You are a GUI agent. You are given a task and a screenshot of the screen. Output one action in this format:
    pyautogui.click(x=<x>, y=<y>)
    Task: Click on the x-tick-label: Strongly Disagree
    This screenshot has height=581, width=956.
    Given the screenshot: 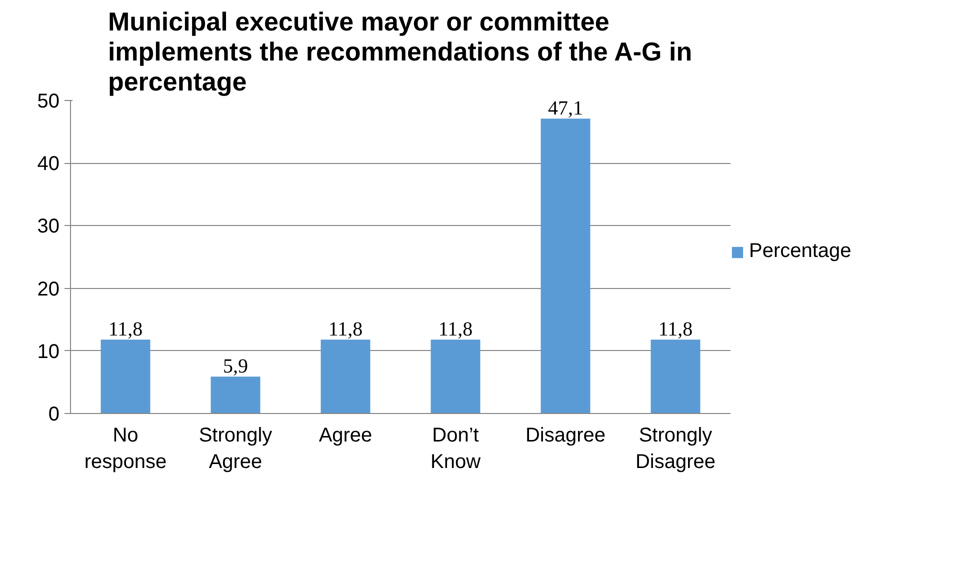 What is the action you would take?
    pyautogui.click(x=675, y=448)
    